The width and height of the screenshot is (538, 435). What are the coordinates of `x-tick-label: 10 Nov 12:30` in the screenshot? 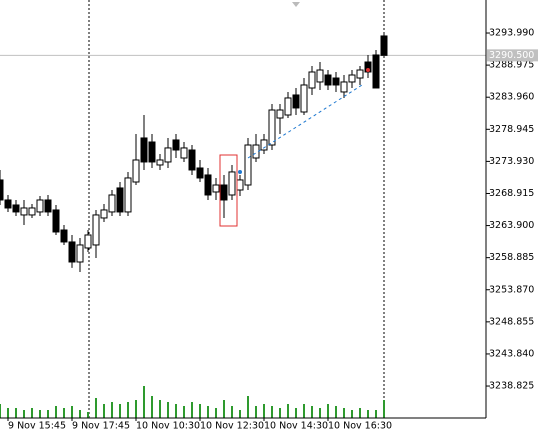 It's located at (232, 426).